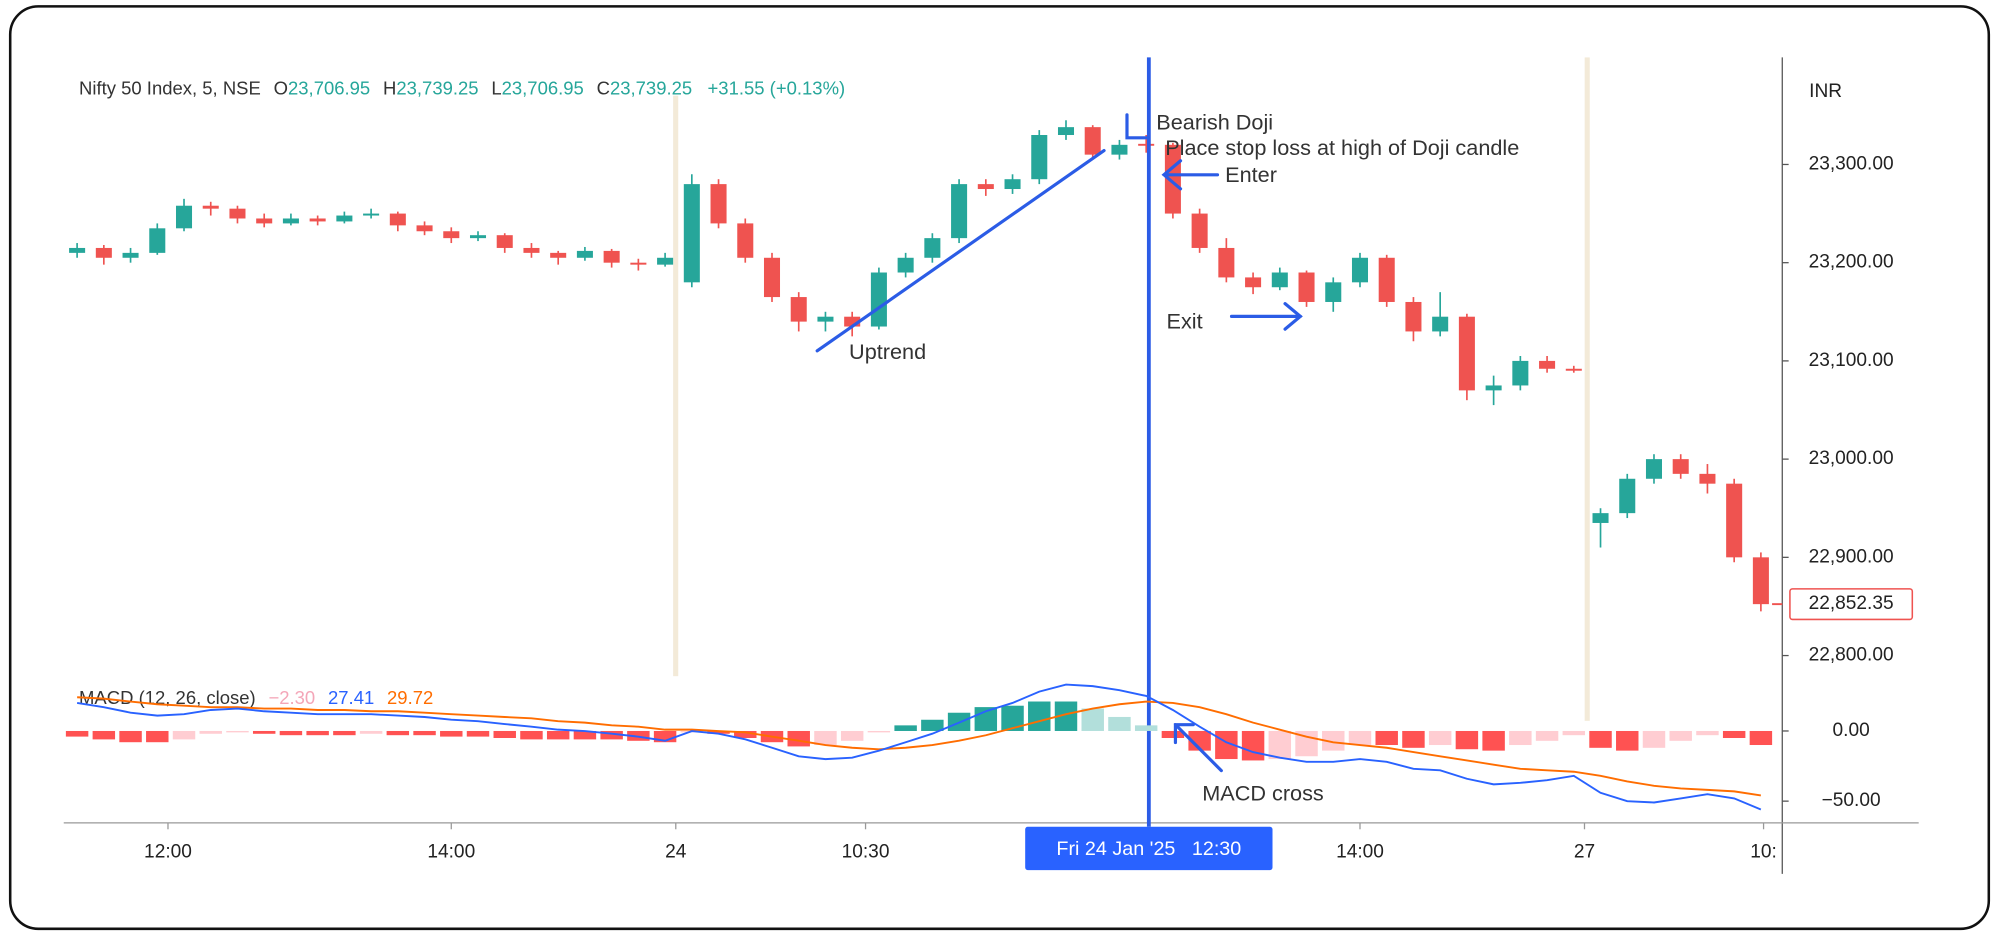 This screenshot has width=1999, height=939. Describe the element at coordinates (351, 697) in the screenshot. I see `macd-legend-value: 27.41` at that location.